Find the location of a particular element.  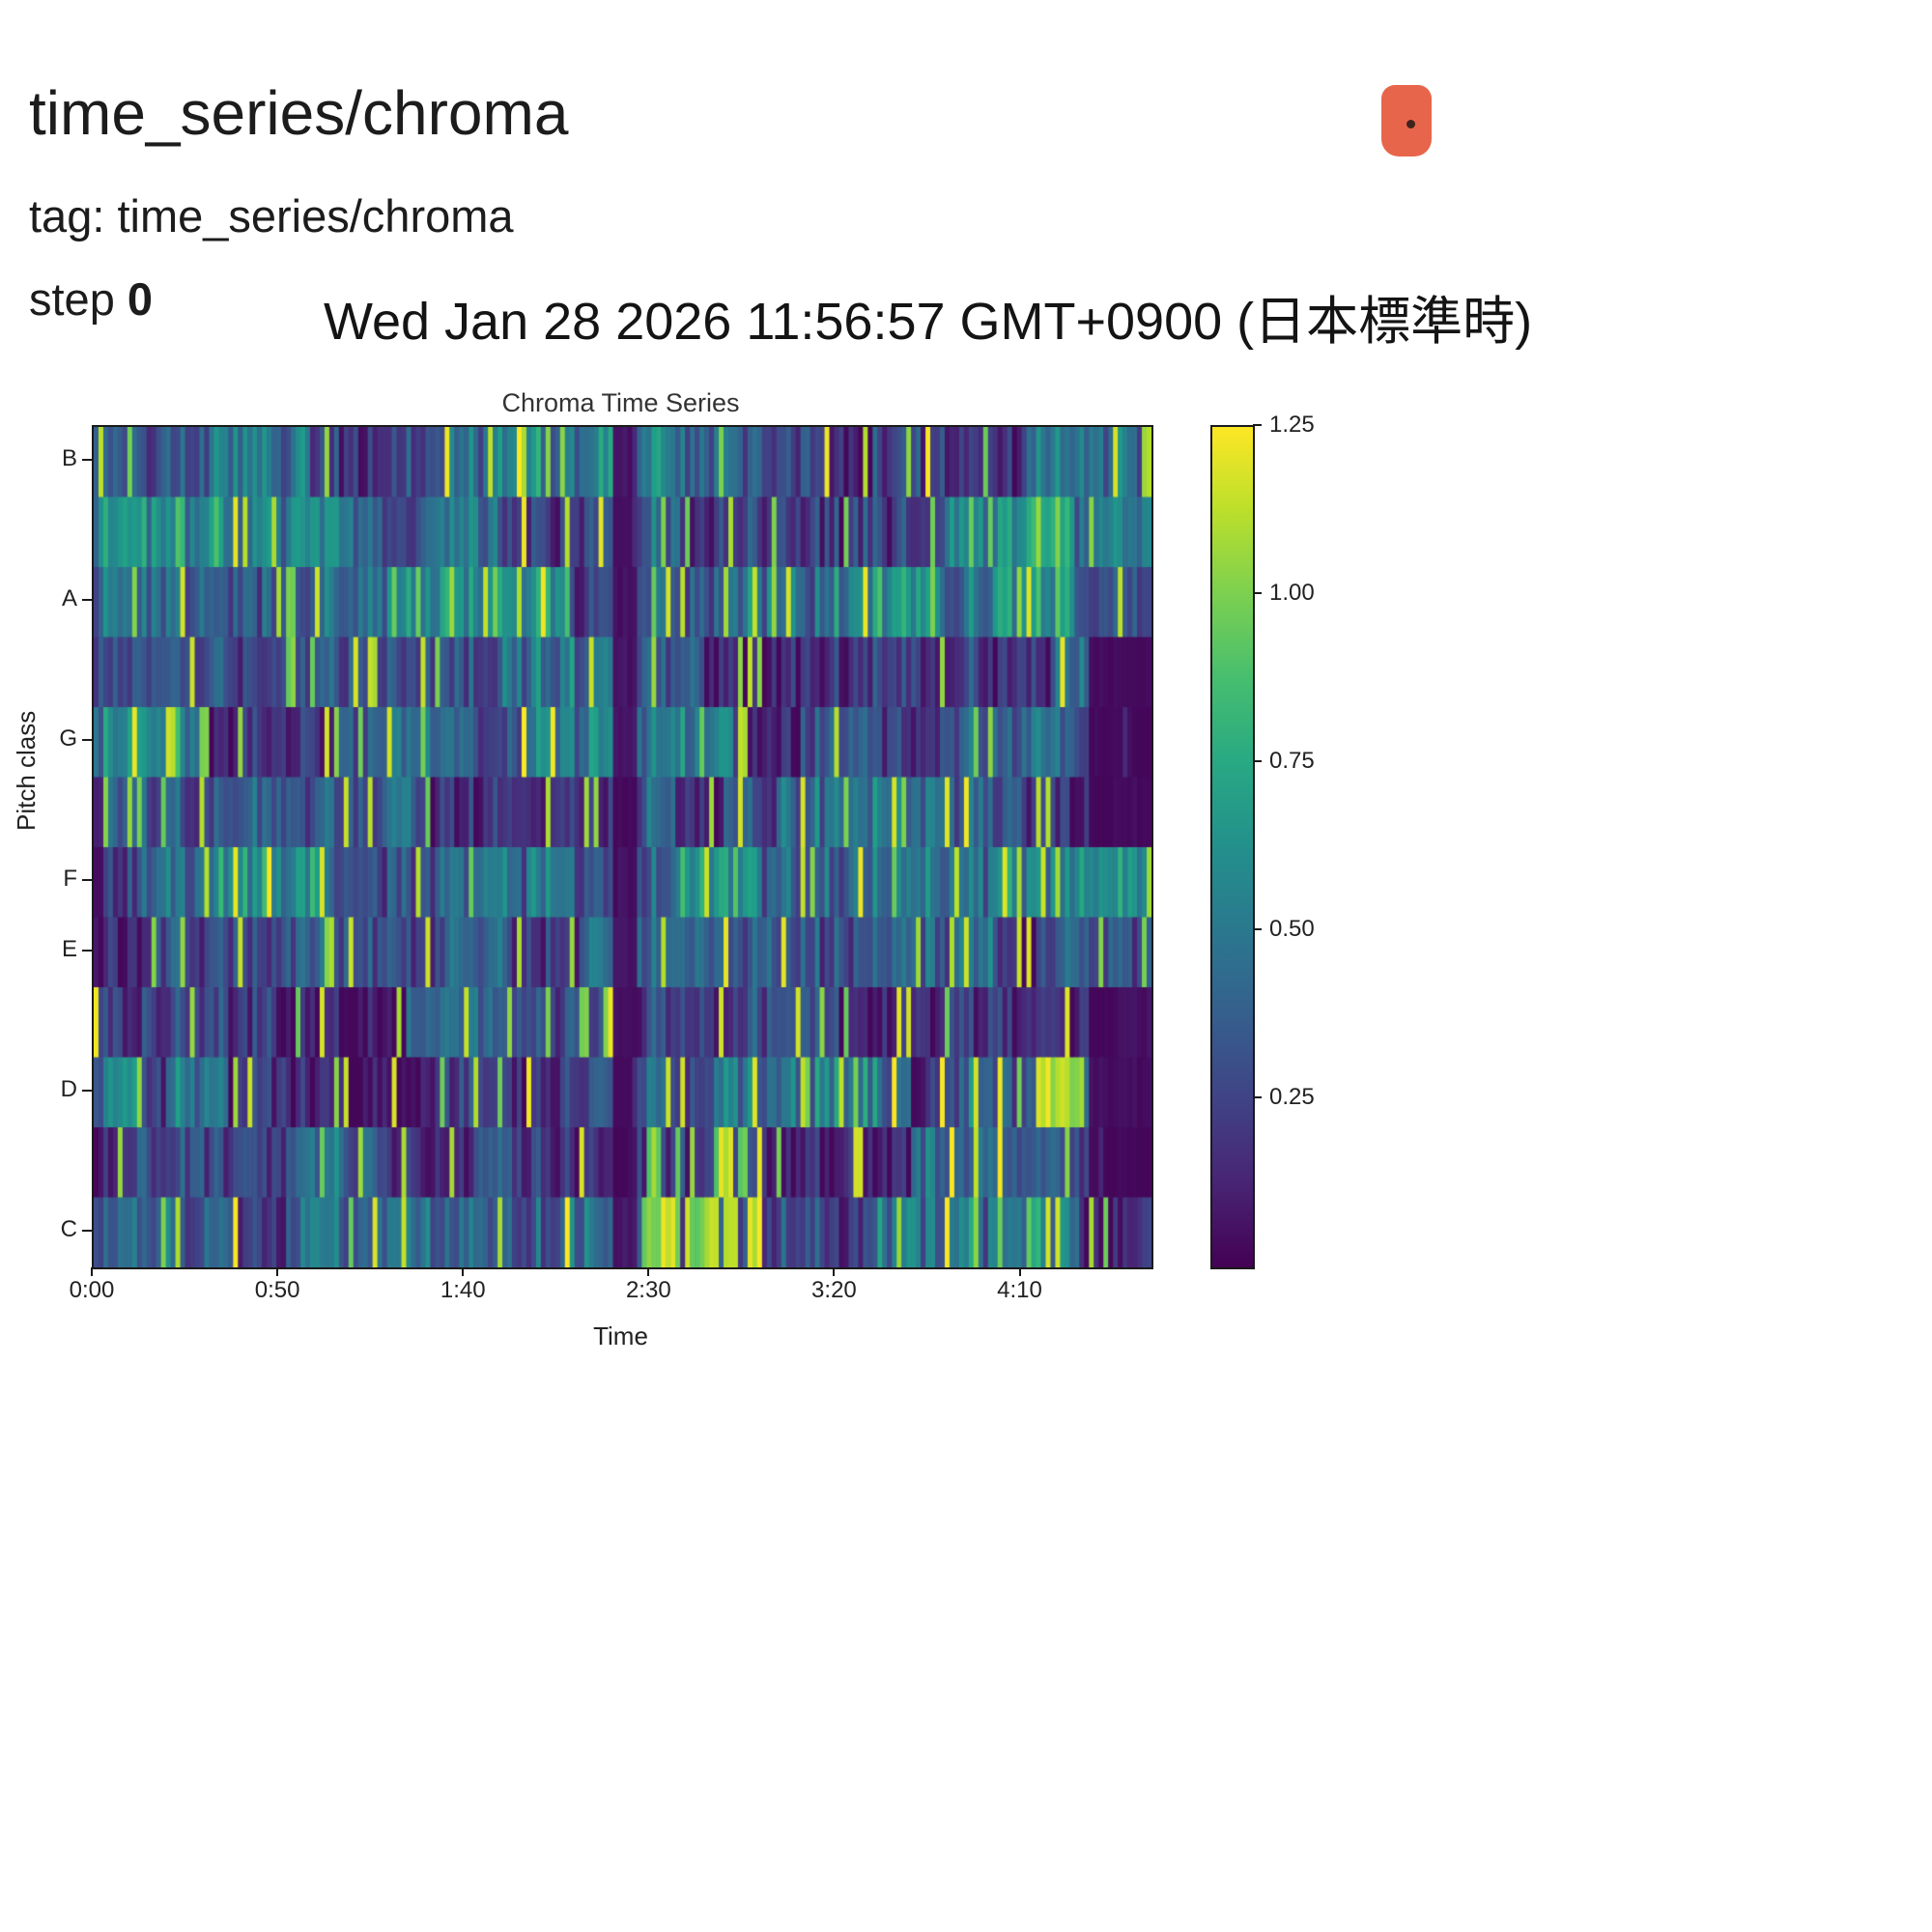

step-value: 0 is located at coordinates (140, 299).